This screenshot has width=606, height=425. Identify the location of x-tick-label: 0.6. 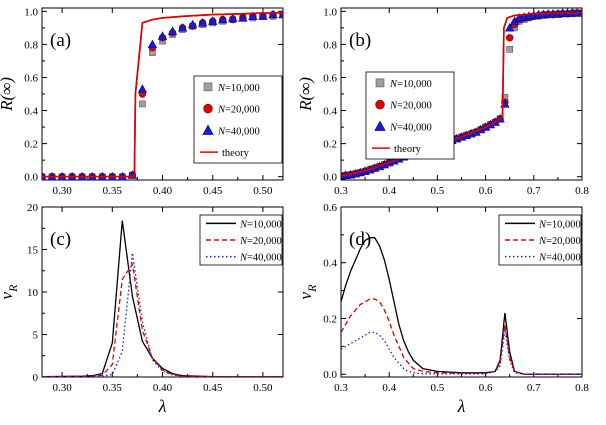
(486, 388).